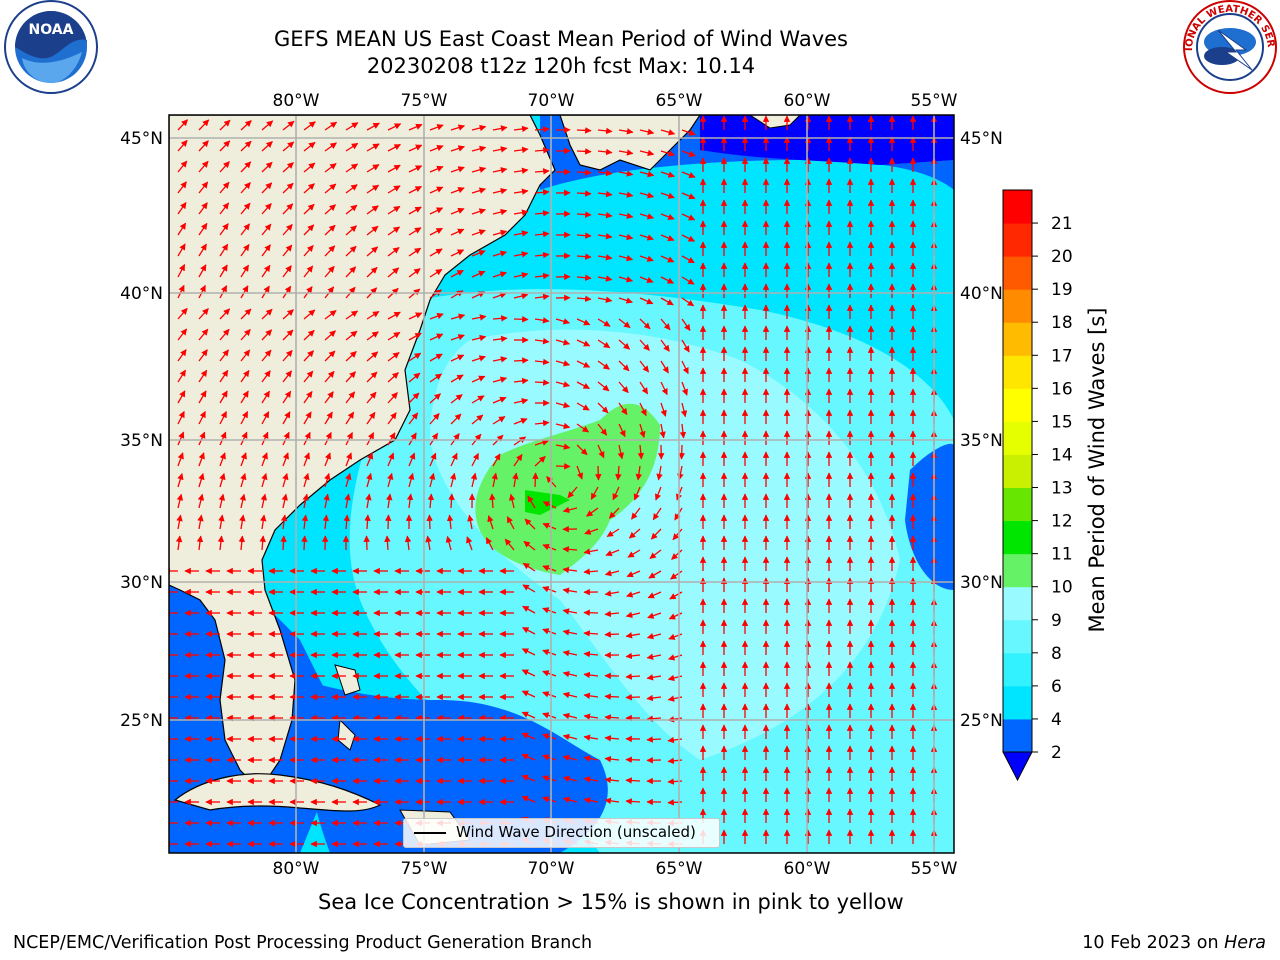 This screenshot has height=960, width=1280. I want to click on colorbar-tick-label: 2, so click(1056, 753).